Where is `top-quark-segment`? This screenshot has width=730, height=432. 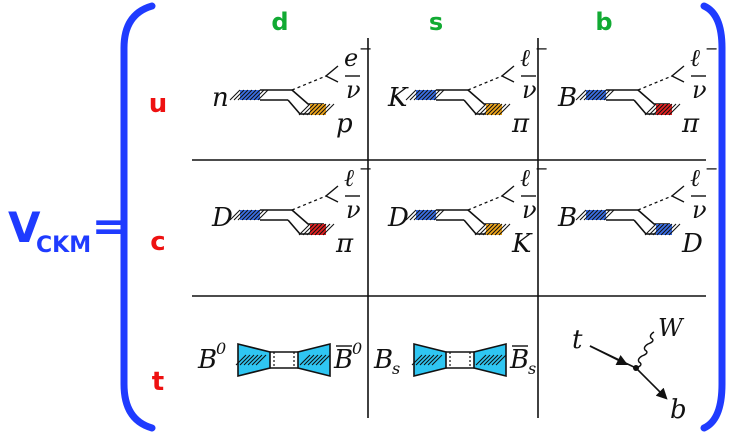 top-quark-segment is located at coordinates (613, 357).